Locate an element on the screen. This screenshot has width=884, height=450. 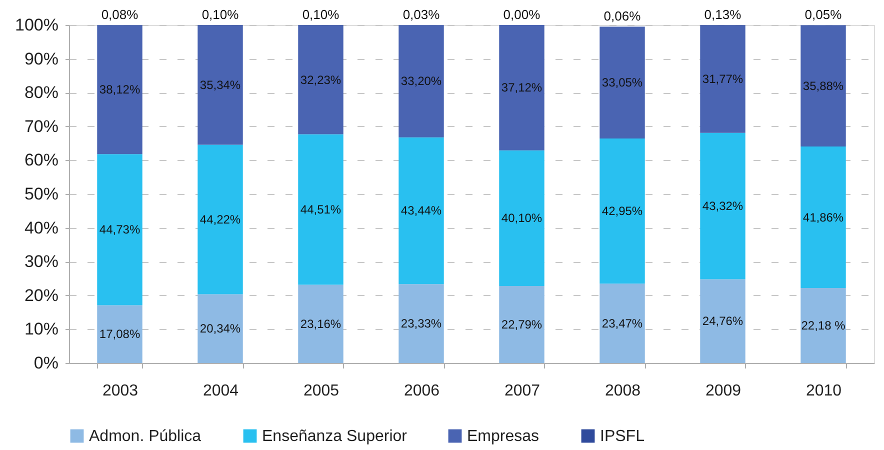
data-label: 43,32% is located at coordinates (723, 206).